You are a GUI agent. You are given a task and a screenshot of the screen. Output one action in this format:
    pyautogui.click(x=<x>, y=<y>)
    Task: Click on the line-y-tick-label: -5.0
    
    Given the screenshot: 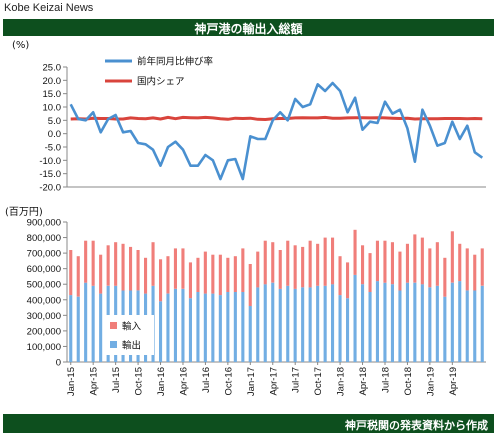 What is the action you would take?
    pyautogui.click(x=53, y=148)
    